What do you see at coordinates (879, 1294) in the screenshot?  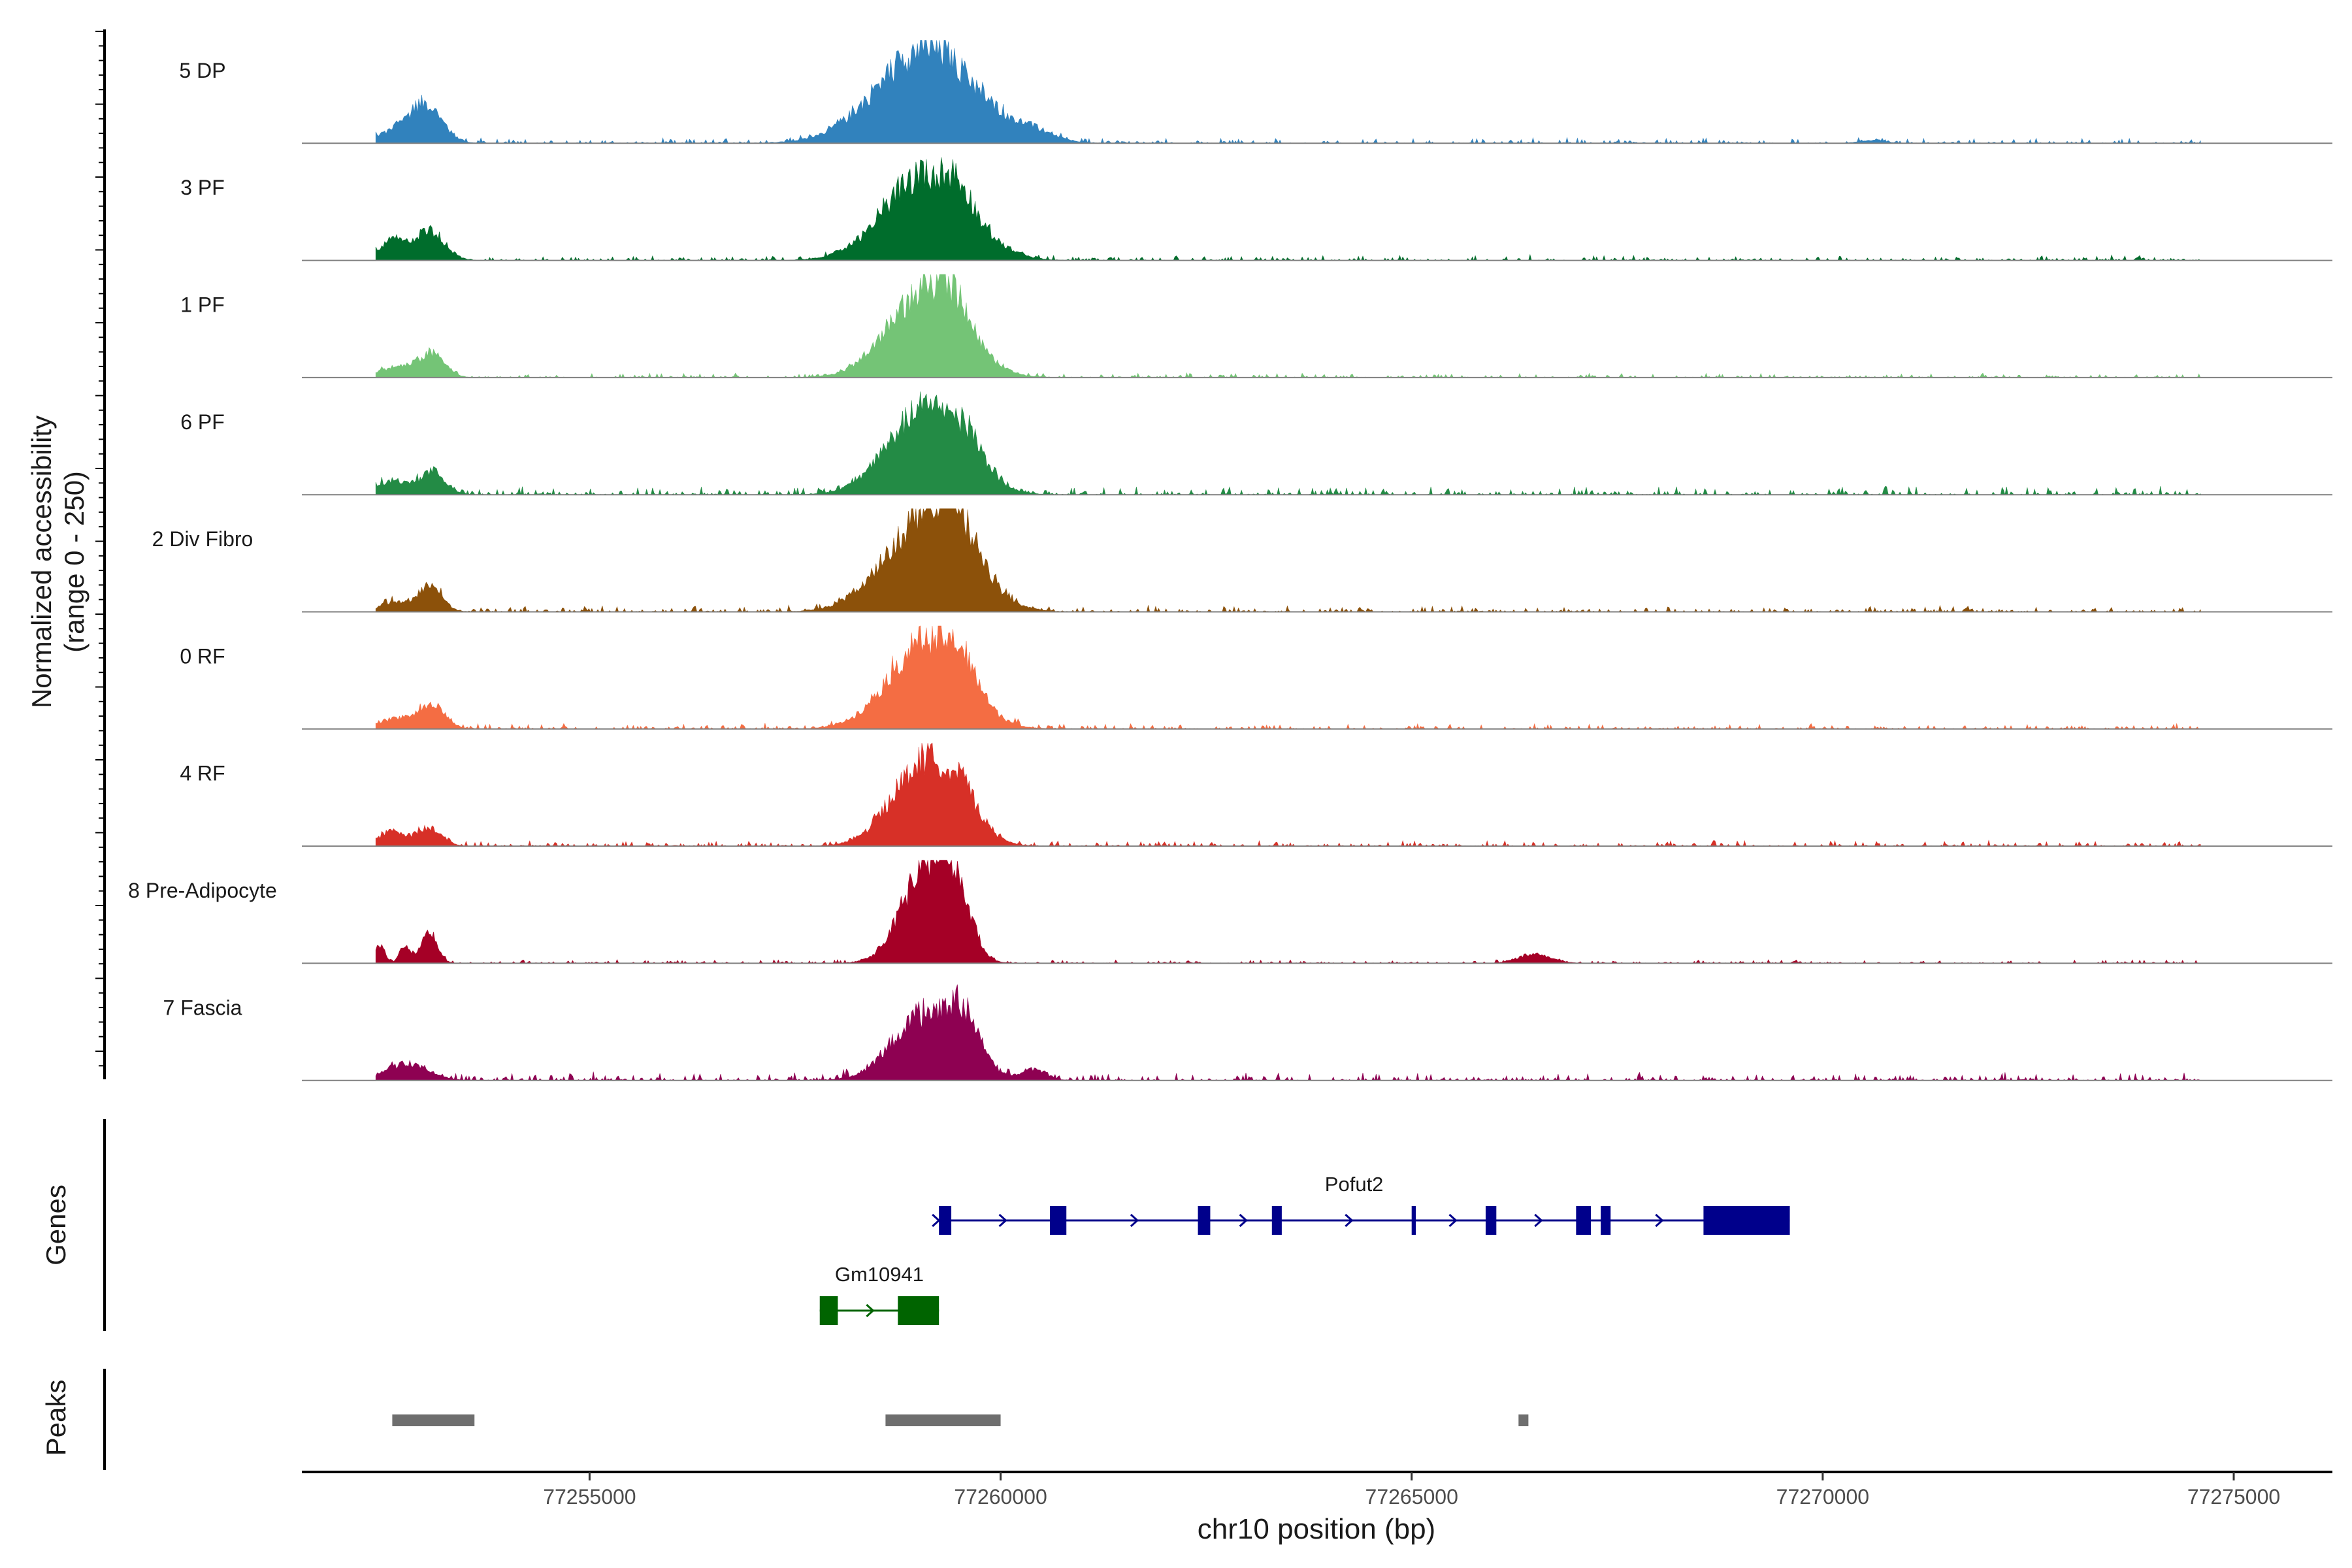 I see `gene-gm10941: Gm10941` at bounding box center [879, 1294].